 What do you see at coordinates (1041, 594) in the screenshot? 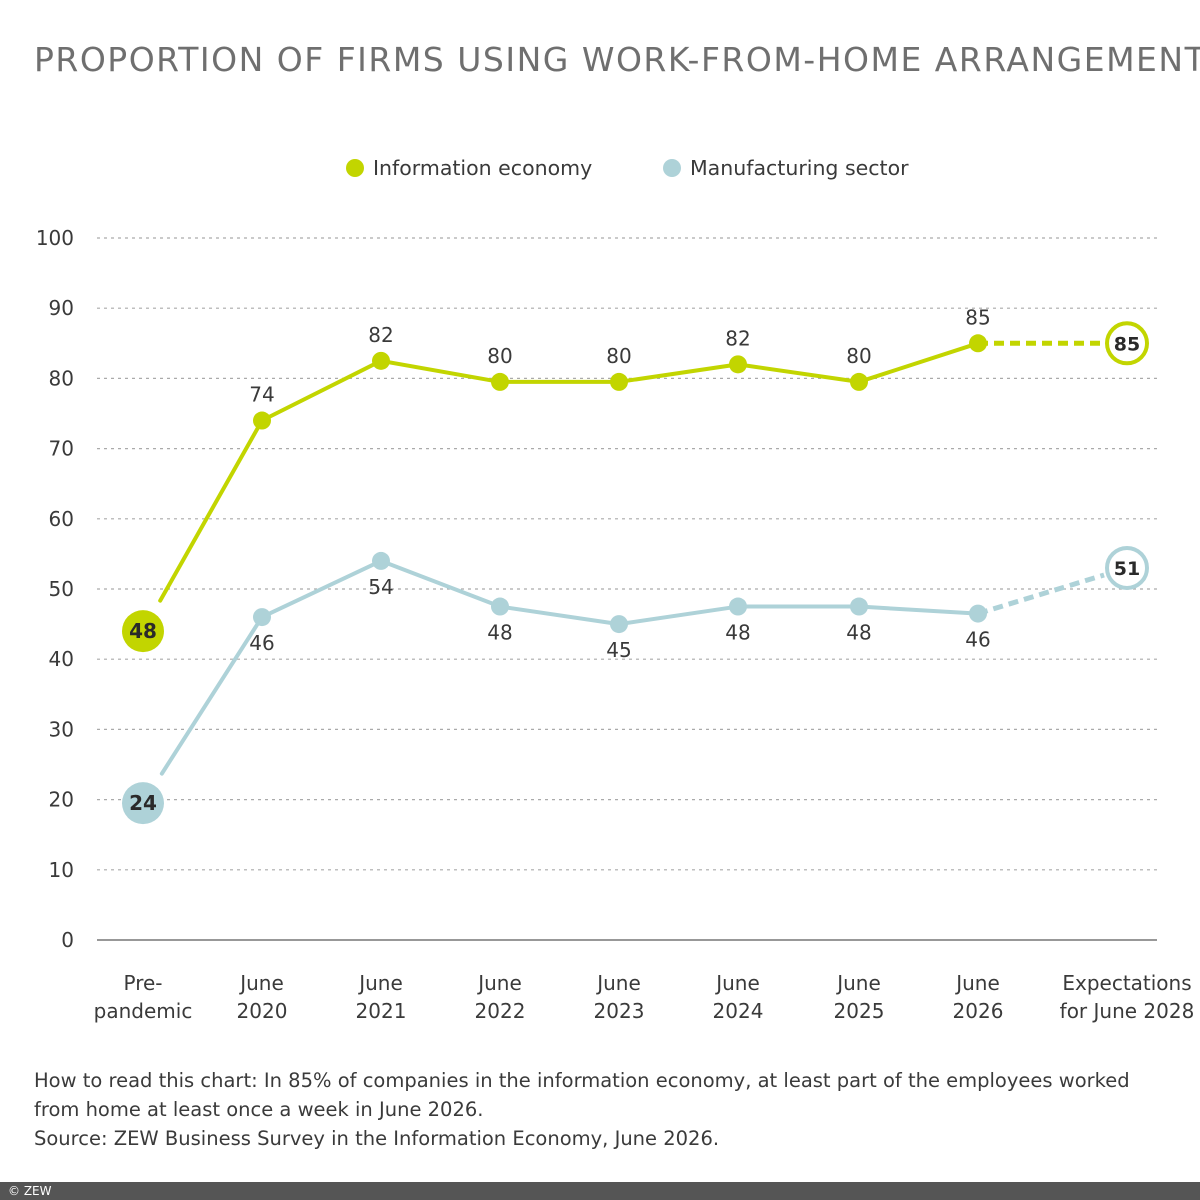
I see `expectation-dashed-line` at bounding box center [1041, 594].